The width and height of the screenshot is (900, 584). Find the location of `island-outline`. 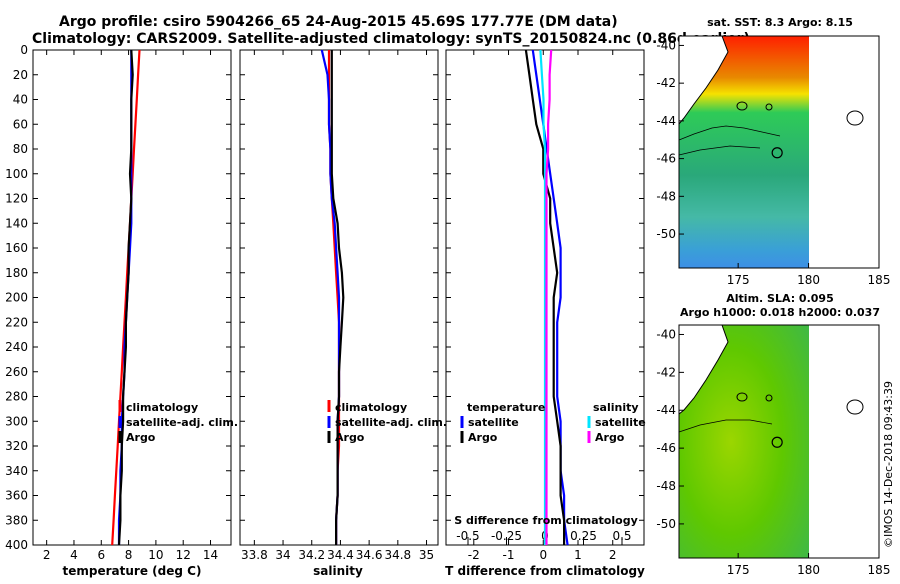

island-outline is located at coordinates (855, 118).